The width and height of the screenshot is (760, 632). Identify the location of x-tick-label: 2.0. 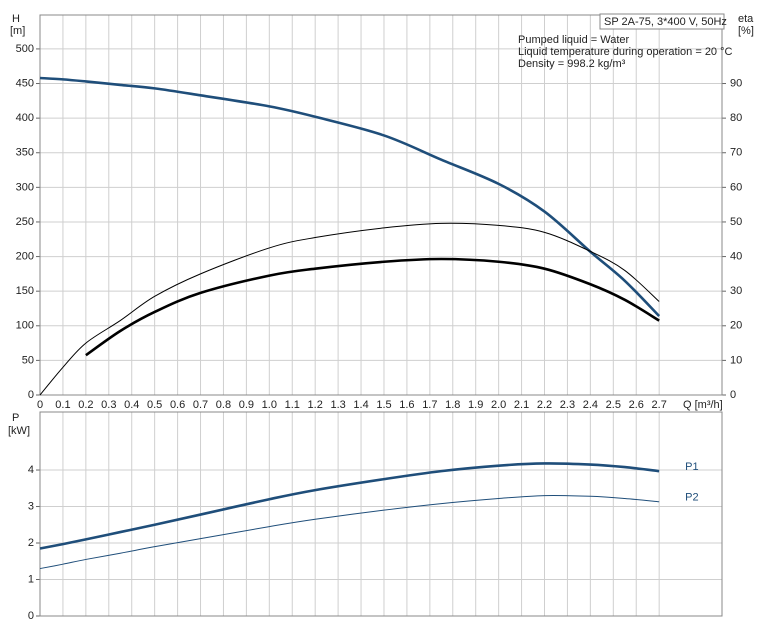
(498, 405).